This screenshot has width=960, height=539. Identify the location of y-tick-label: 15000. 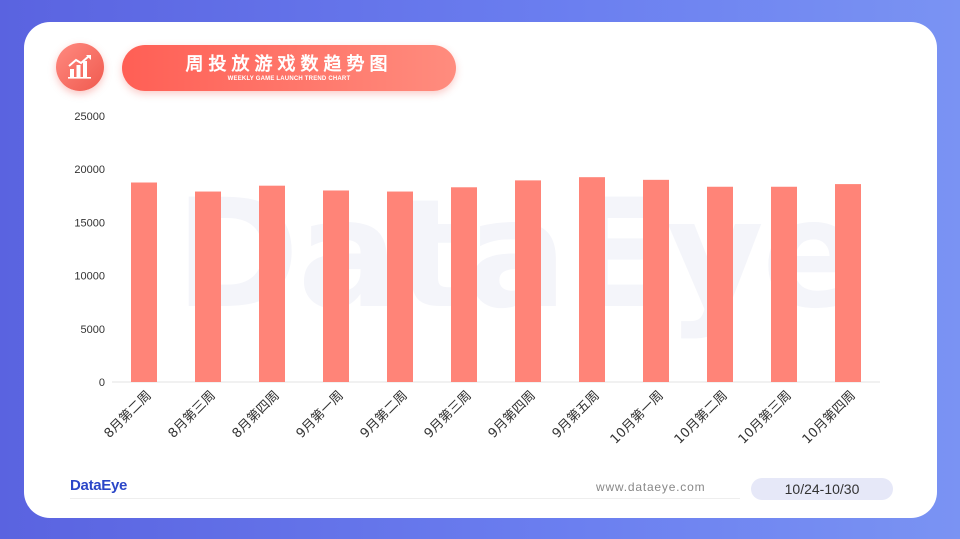
(89, 223).